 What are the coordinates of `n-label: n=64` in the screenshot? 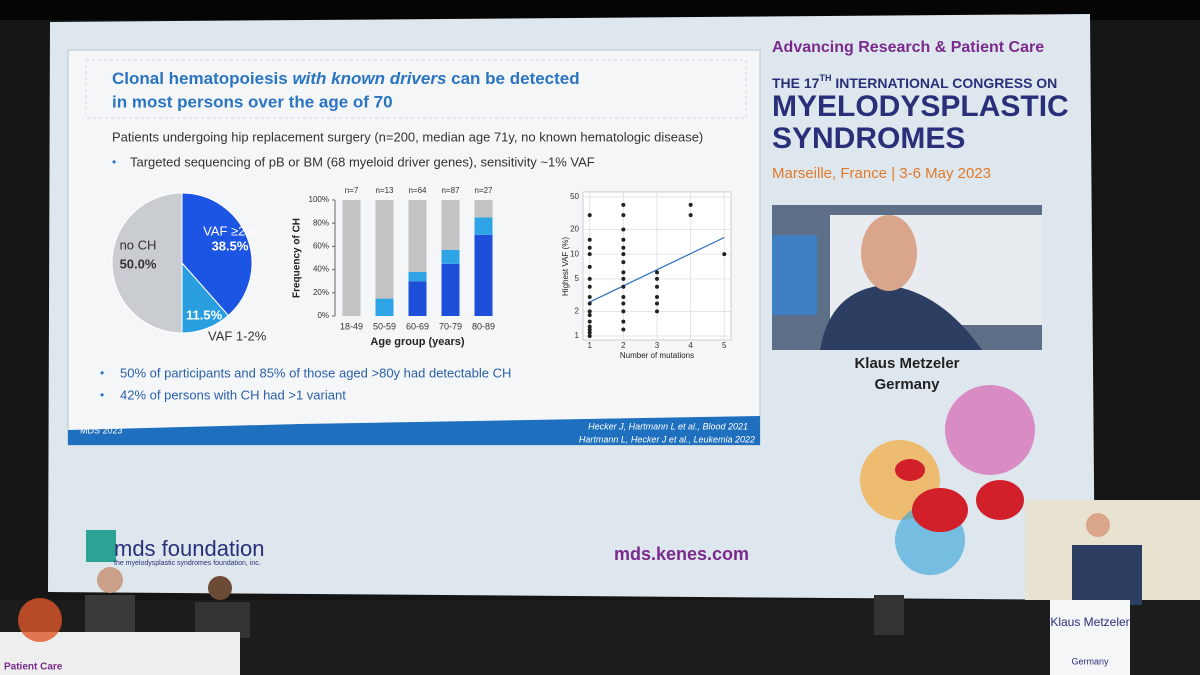 It's located at (417, 190).